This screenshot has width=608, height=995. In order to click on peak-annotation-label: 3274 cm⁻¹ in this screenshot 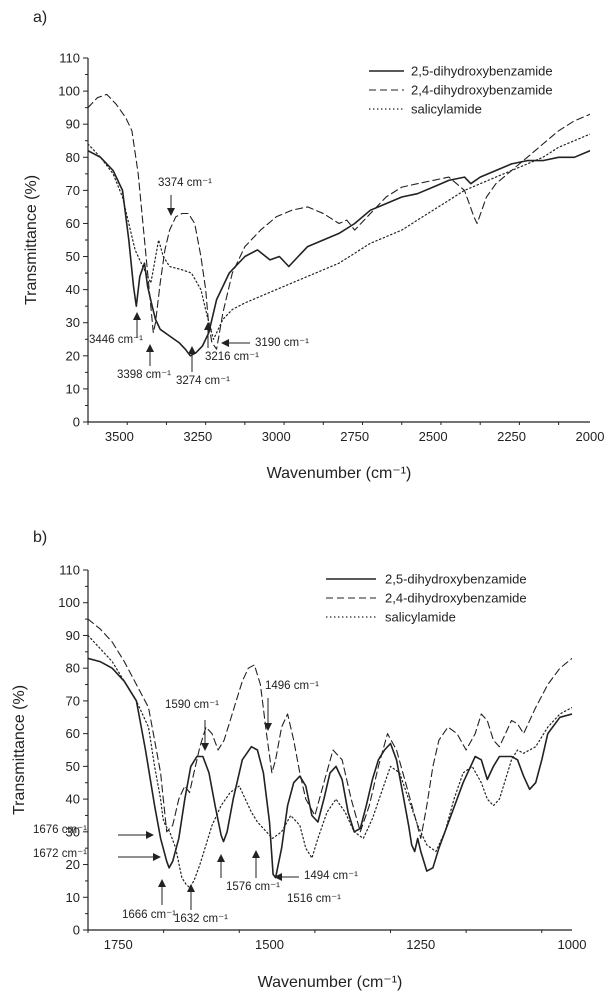, I will do `click(203, 381)`.